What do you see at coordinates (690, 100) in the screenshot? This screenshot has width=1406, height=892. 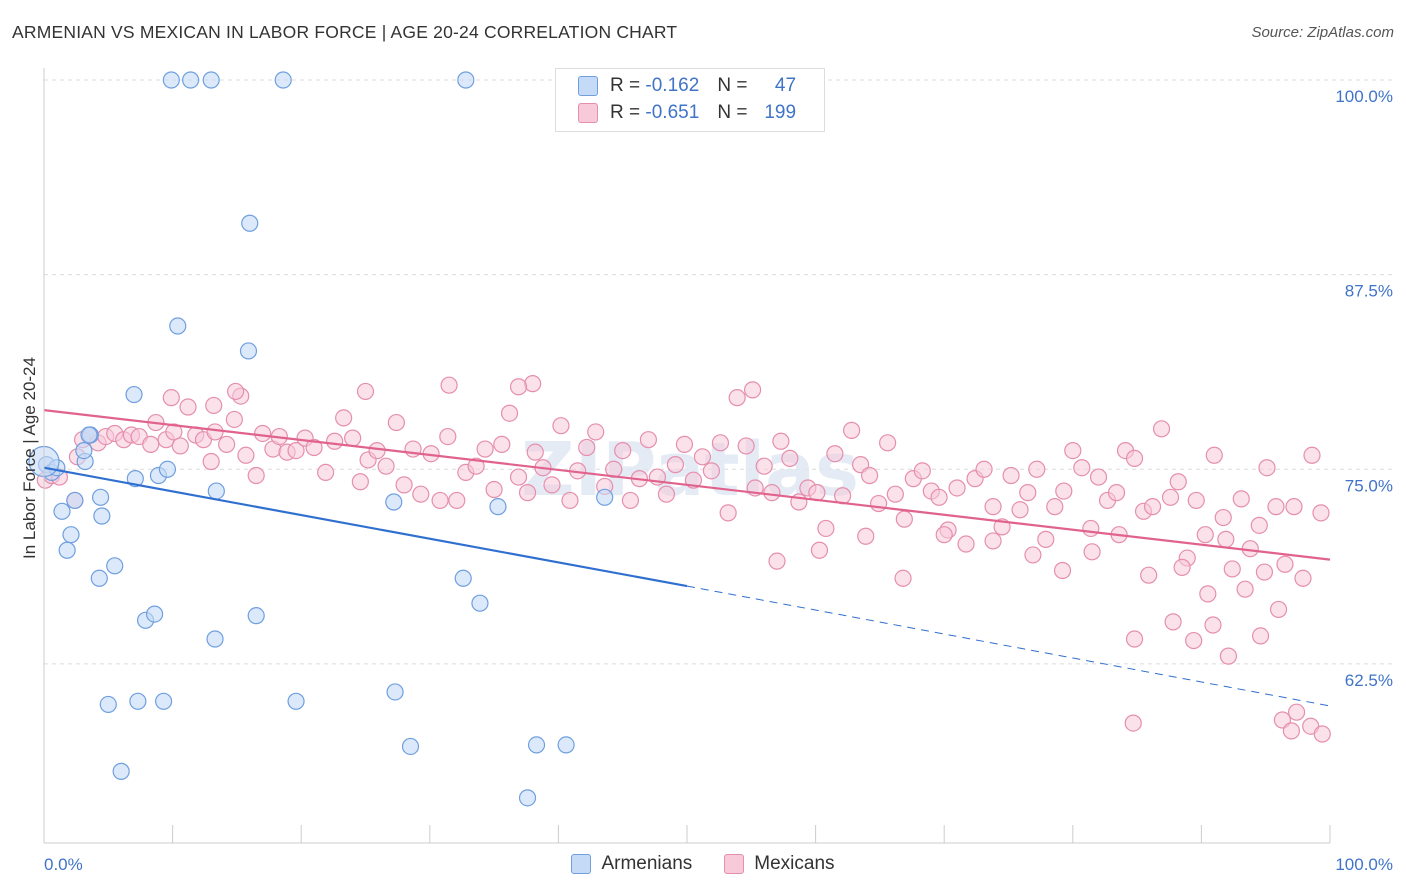 I see `stats-legend: R = -0.162 N = 47 R = -0.651 N = 199` at bounding box center [690, 100].